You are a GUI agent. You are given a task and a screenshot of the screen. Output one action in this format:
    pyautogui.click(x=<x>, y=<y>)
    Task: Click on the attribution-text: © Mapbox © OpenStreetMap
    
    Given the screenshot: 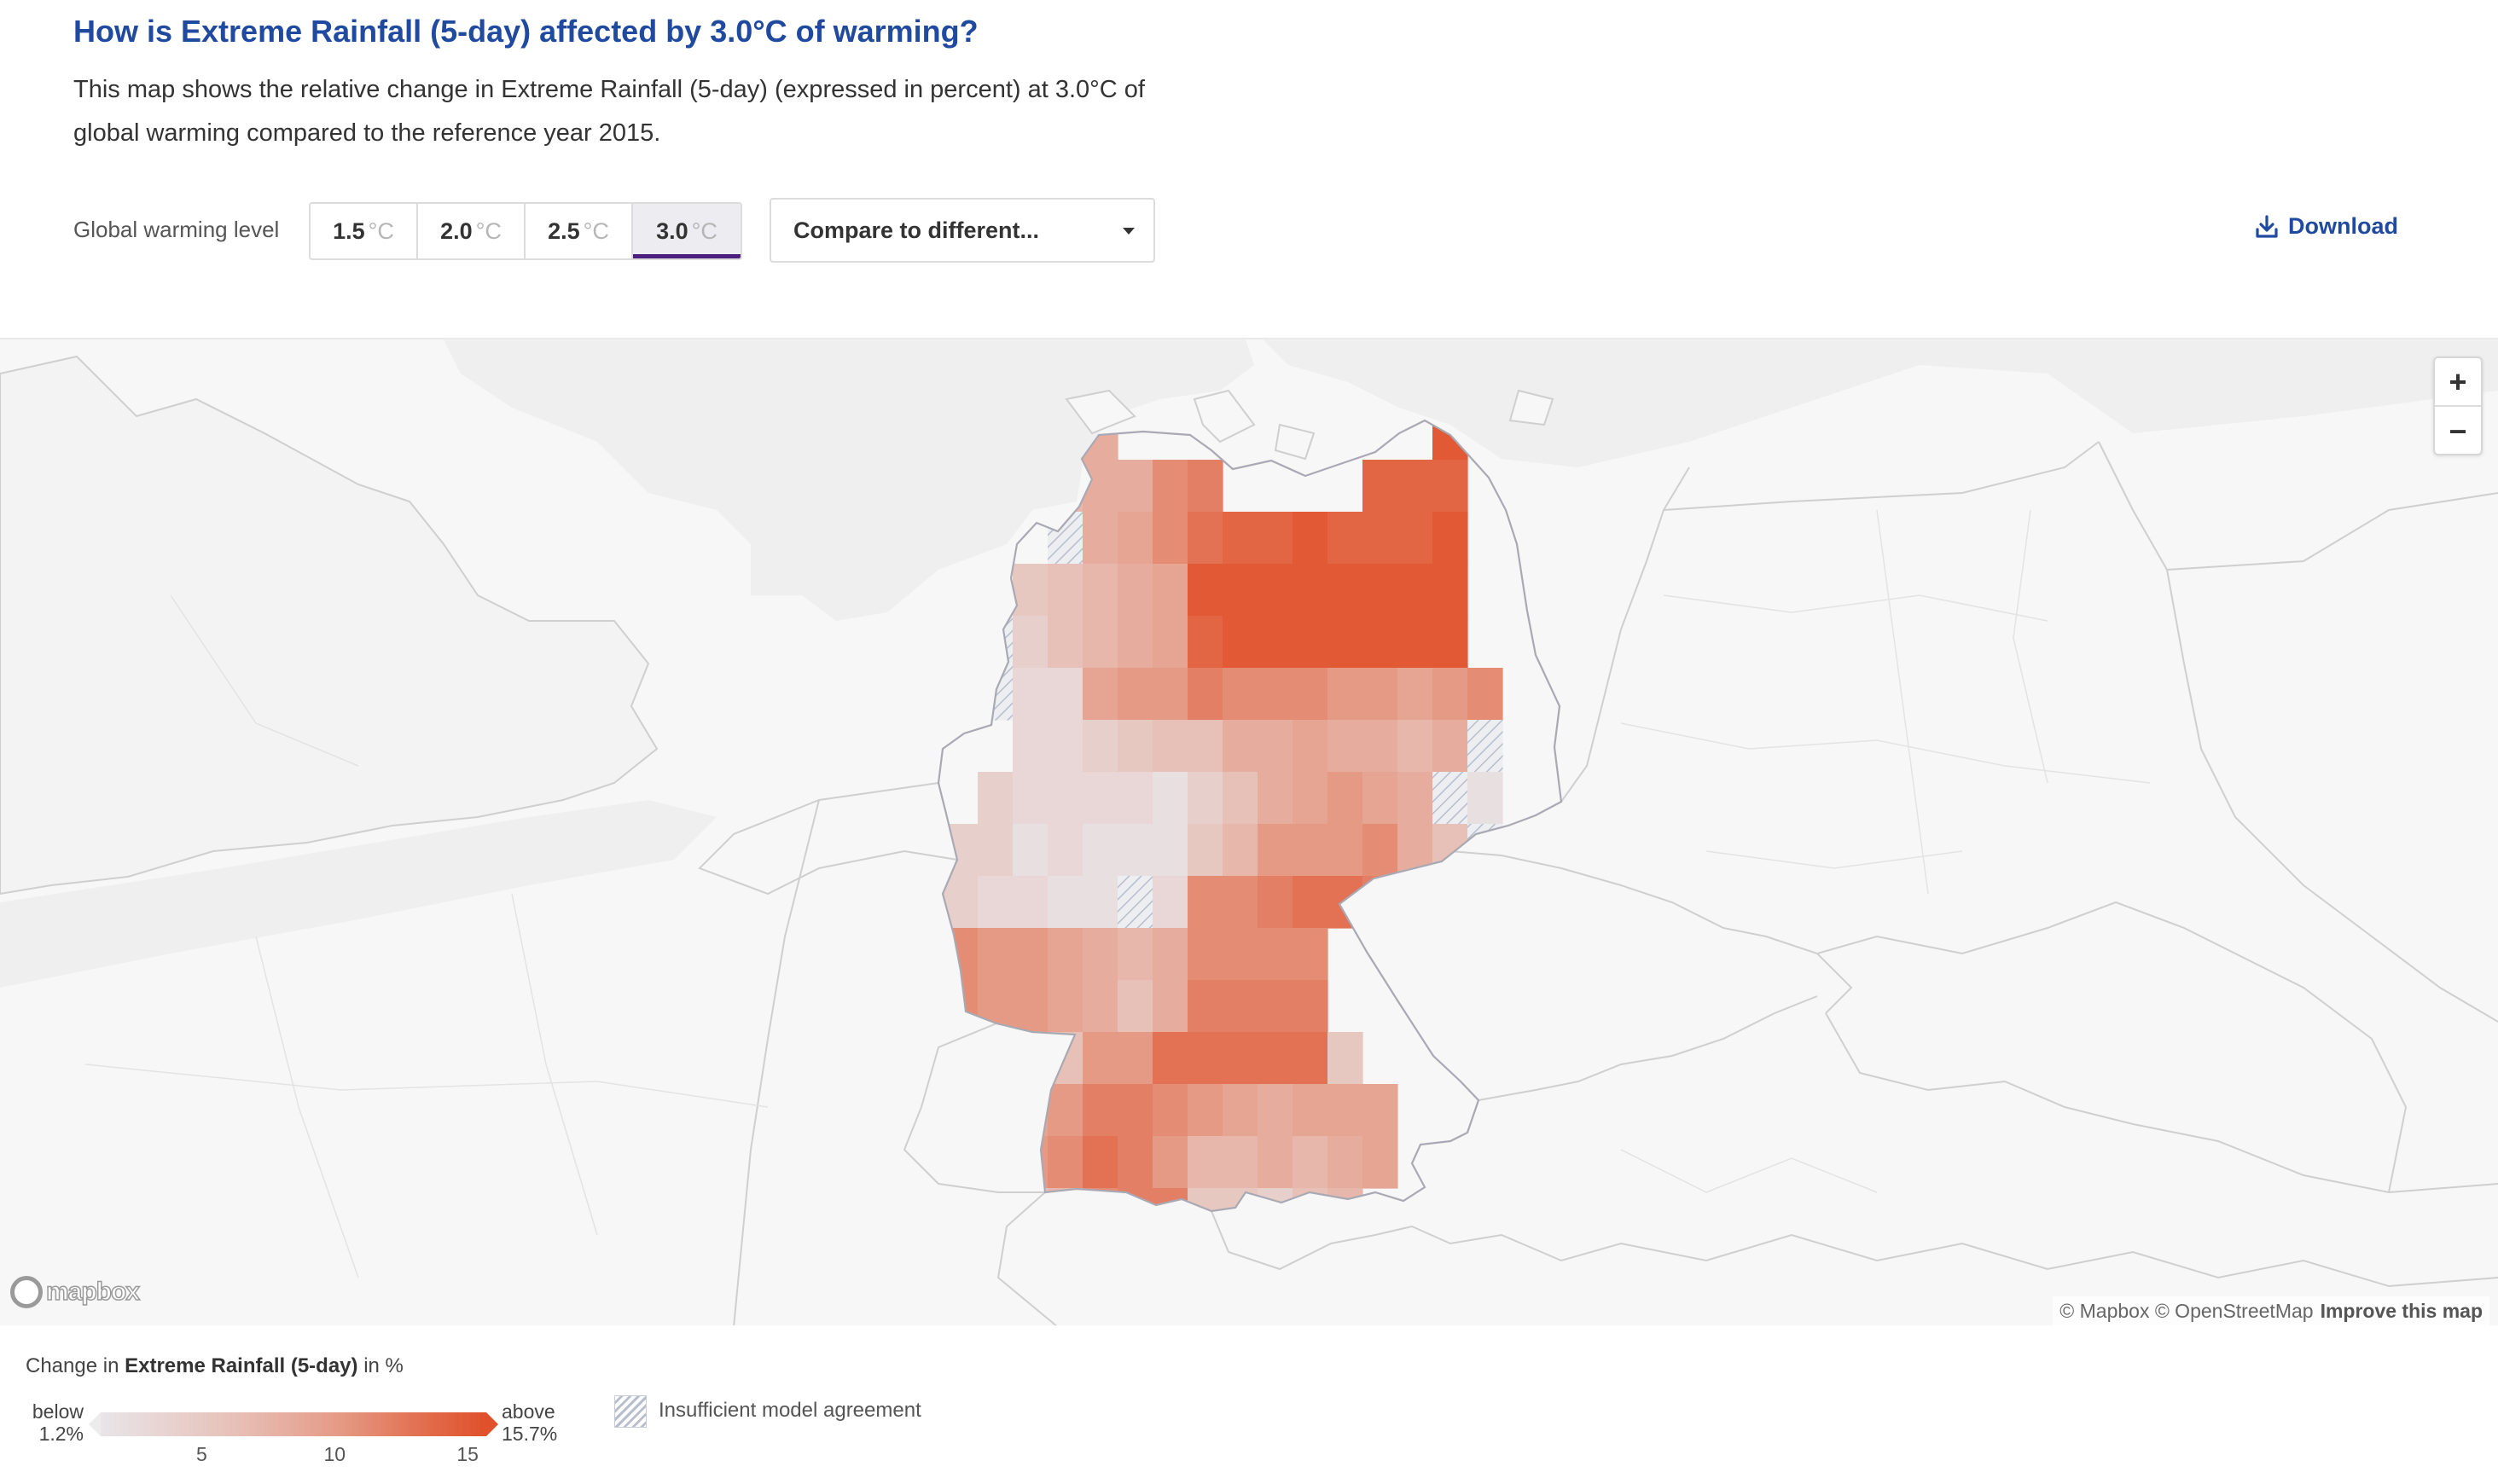 What is the action you would take?
    pyautogui.click(x=2186, y=1311)
    